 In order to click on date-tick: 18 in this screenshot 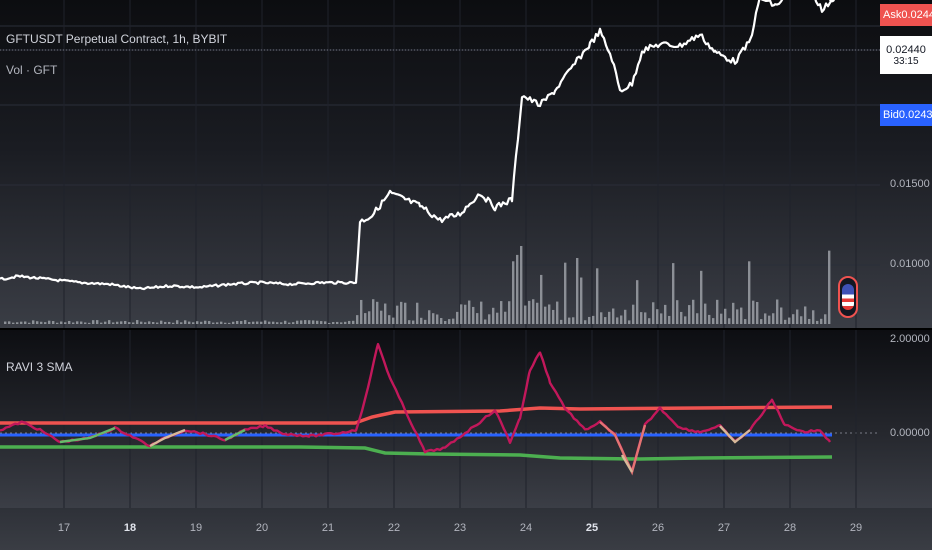, I will do `click(130, 528)`.